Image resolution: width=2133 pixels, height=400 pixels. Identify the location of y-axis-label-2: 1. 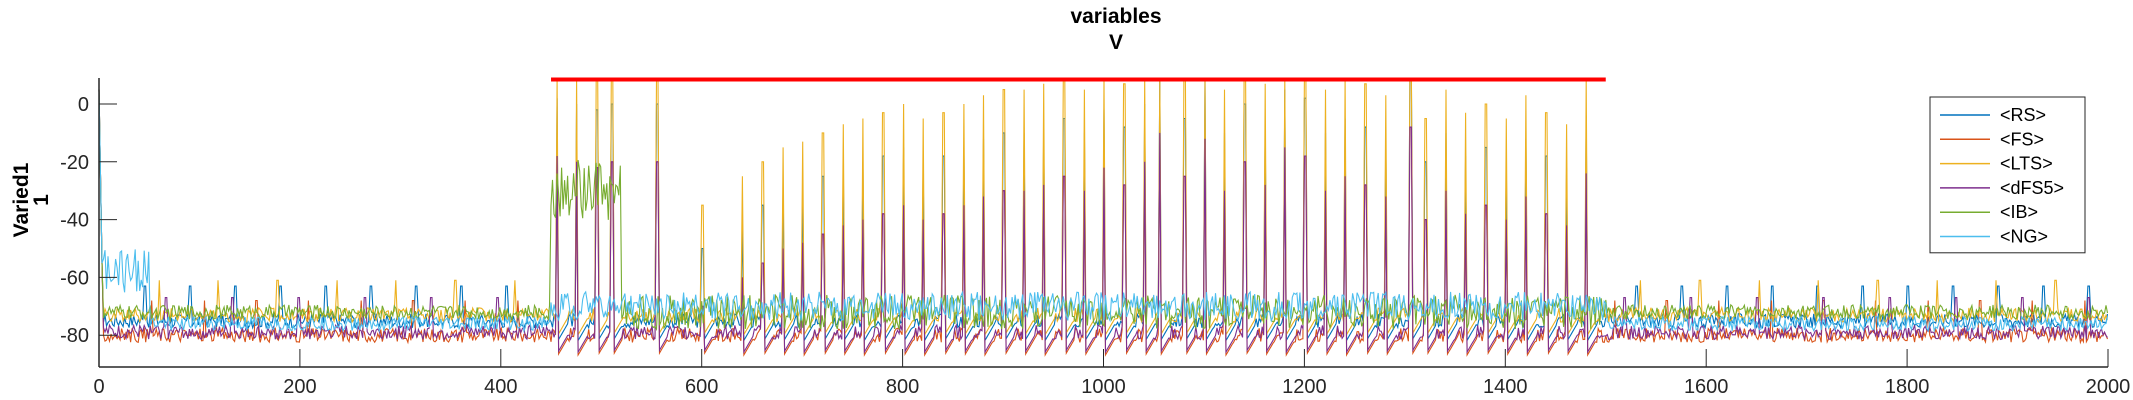
(41, 200).